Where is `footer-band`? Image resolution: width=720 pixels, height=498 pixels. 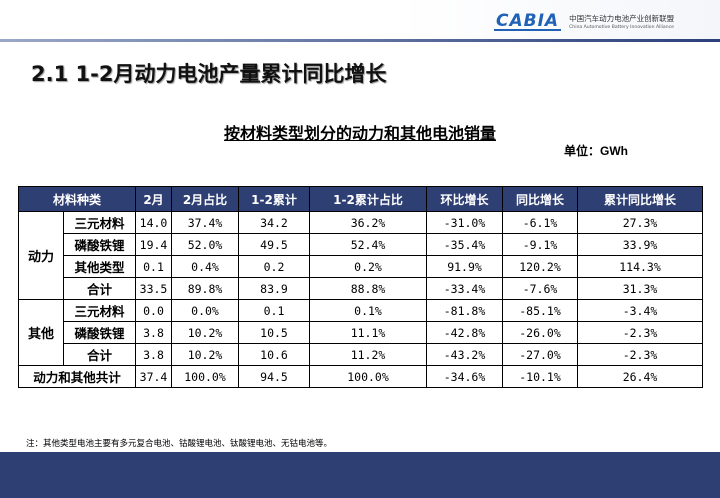 footer-band is located at coordinates (360, 475).